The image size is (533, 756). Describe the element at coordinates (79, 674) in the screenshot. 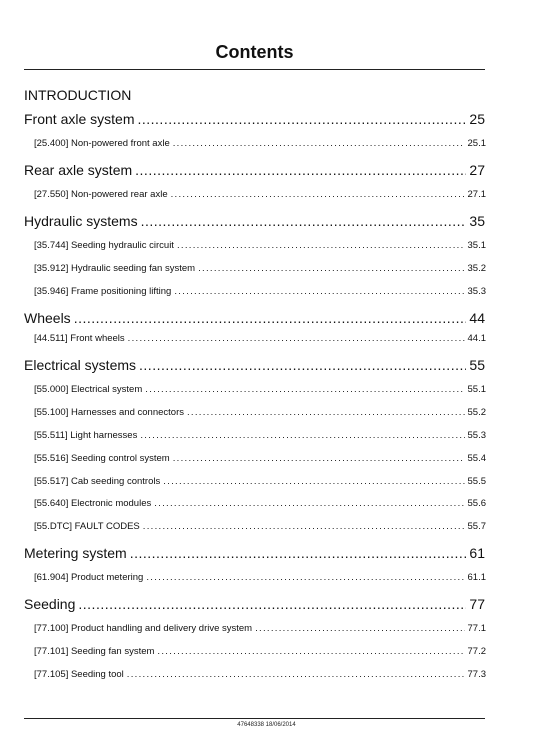

I see `toc-entry-label: [77.105] Seeding tool` at that location.